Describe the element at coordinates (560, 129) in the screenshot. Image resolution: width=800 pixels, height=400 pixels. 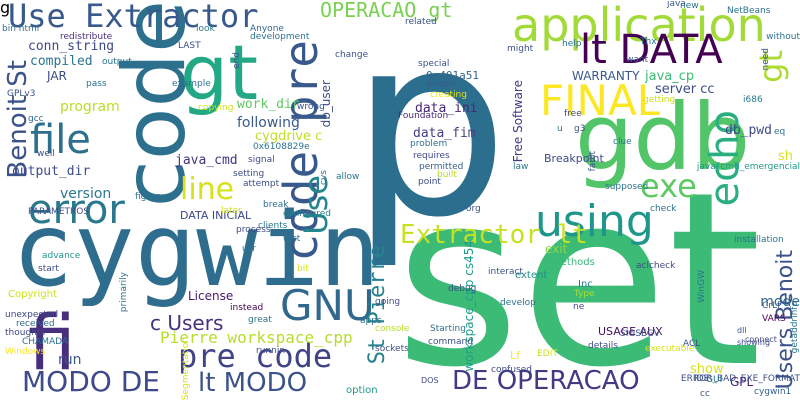
I see `word: u` at that location.